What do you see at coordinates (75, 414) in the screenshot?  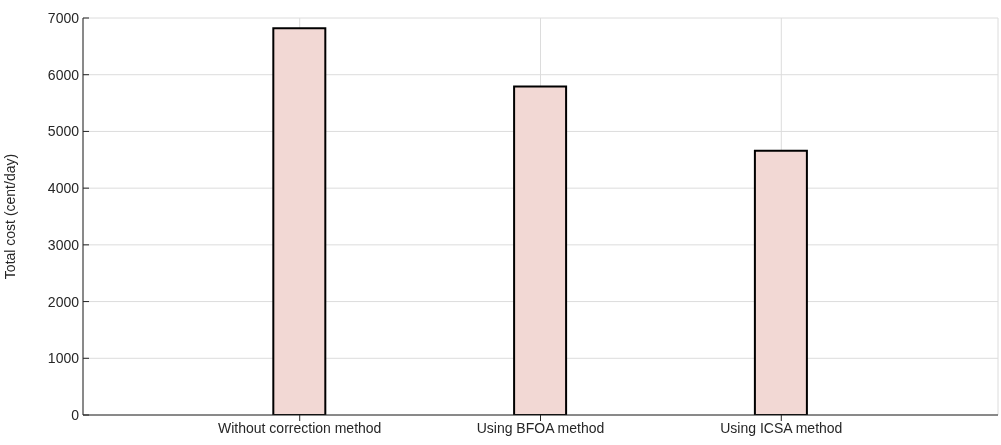 I see `y-tick-label: 0` at bounding box center [75, 414].